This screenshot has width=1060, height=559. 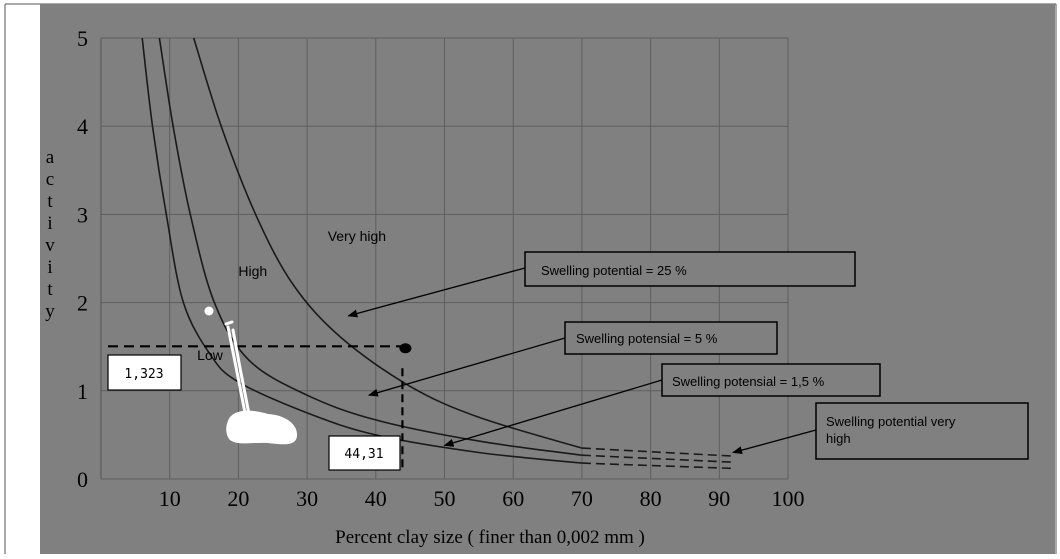 What do you see at coordinates (49, 267) in the screenshot?
I see `y-axis-letter-5: i` at bounding box center [49, 267].